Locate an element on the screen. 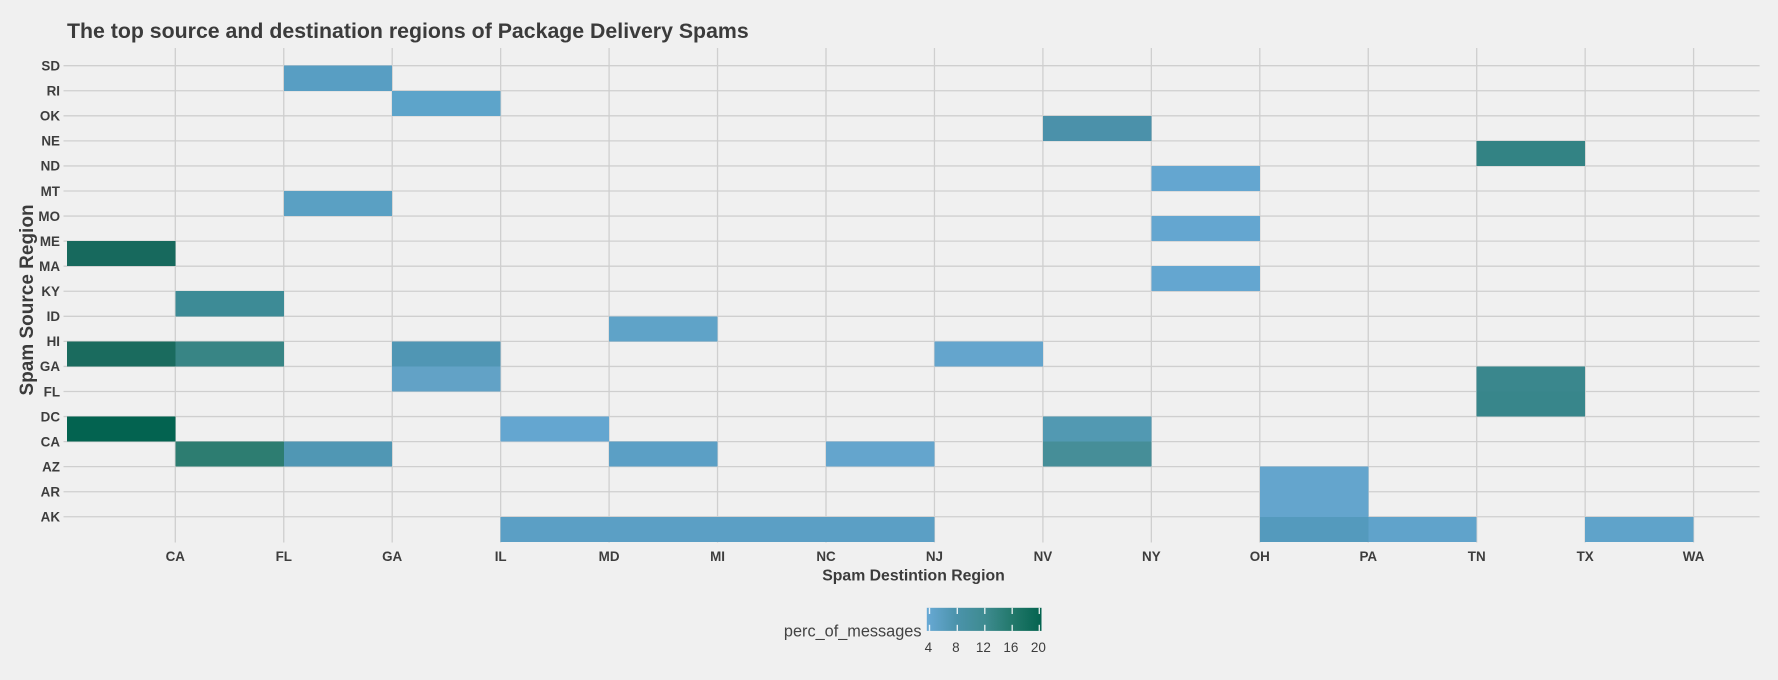  svg-text: MT is located at coordinates (51, 191).